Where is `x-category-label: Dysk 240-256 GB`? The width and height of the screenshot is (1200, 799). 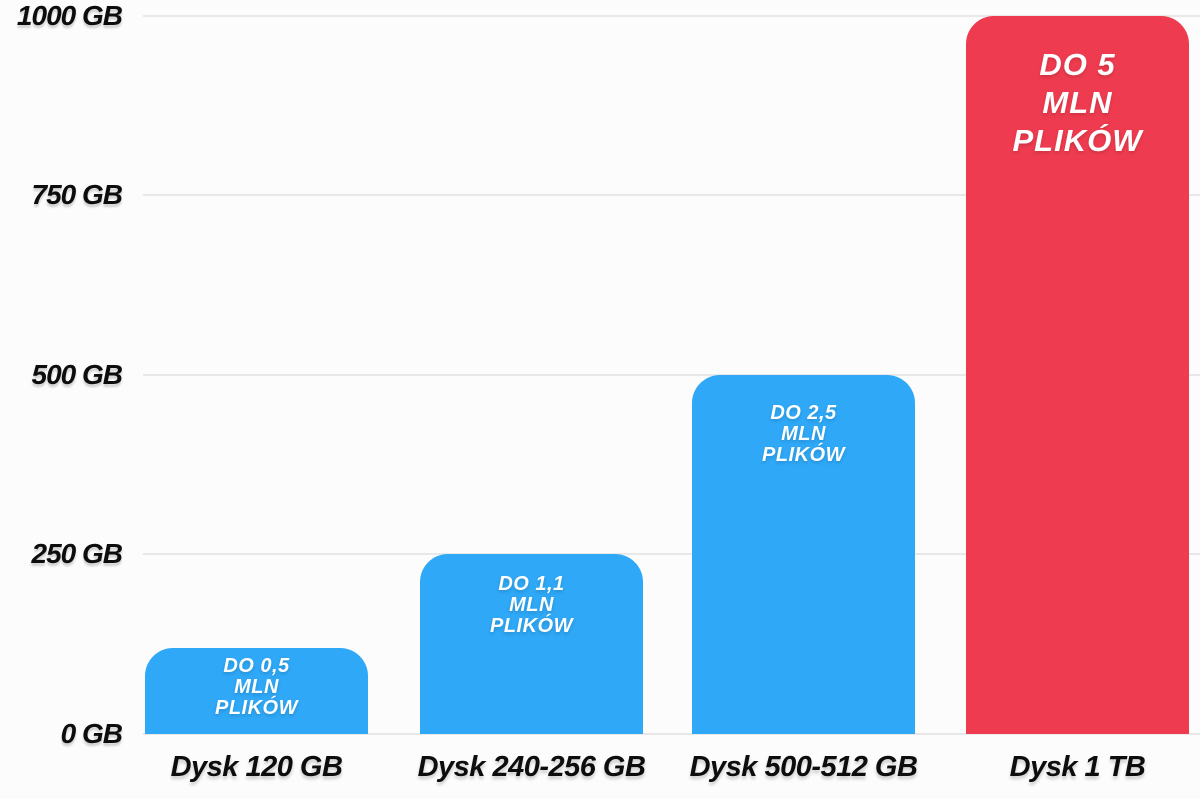
x-category-label: Dysk 240-256 GB is located at coordinates (531, 767).